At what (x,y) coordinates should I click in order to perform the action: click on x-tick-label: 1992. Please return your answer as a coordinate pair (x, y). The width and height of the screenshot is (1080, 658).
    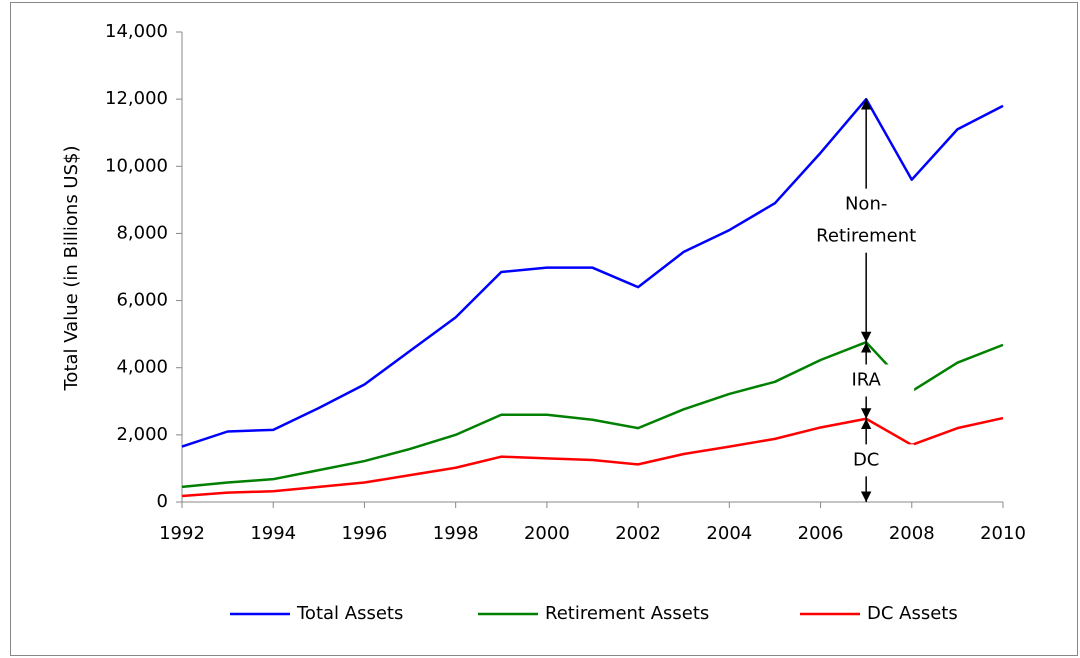
    Looking at the image, I should click on (182, 533).